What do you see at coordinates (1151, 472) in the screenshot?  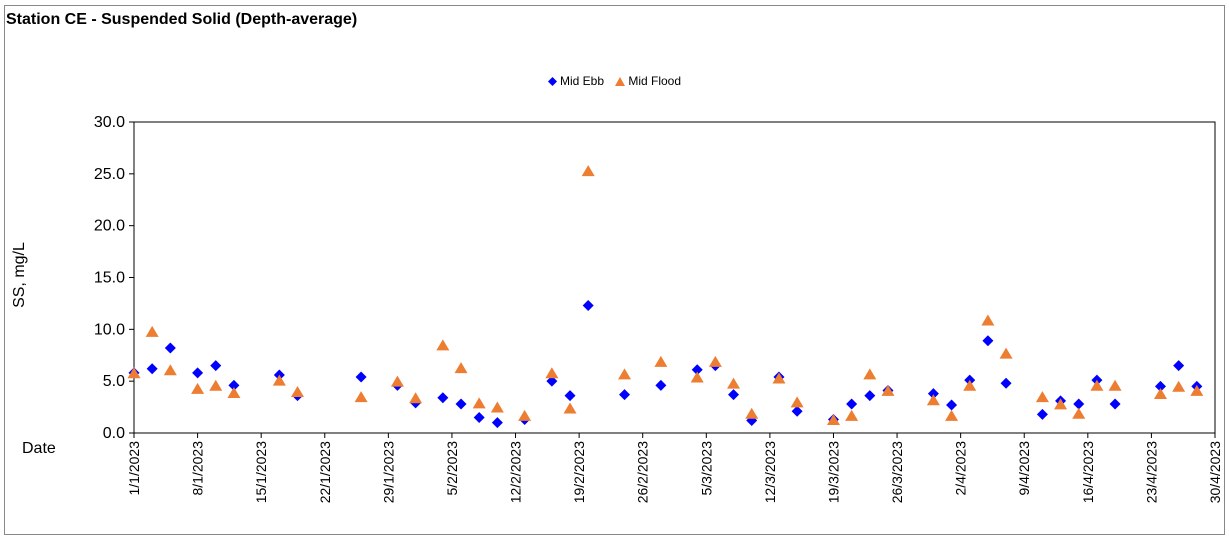 I see `x-tick-label: 23/4/2023` at bounding box center [1151, 472].